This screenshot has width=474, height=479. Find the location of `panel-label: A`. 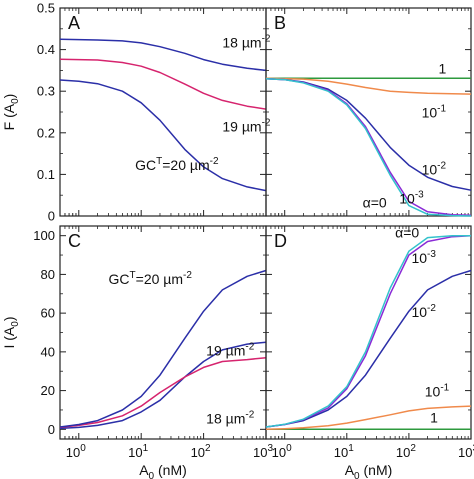

panel-label: A is located at coordinates (74, 23).